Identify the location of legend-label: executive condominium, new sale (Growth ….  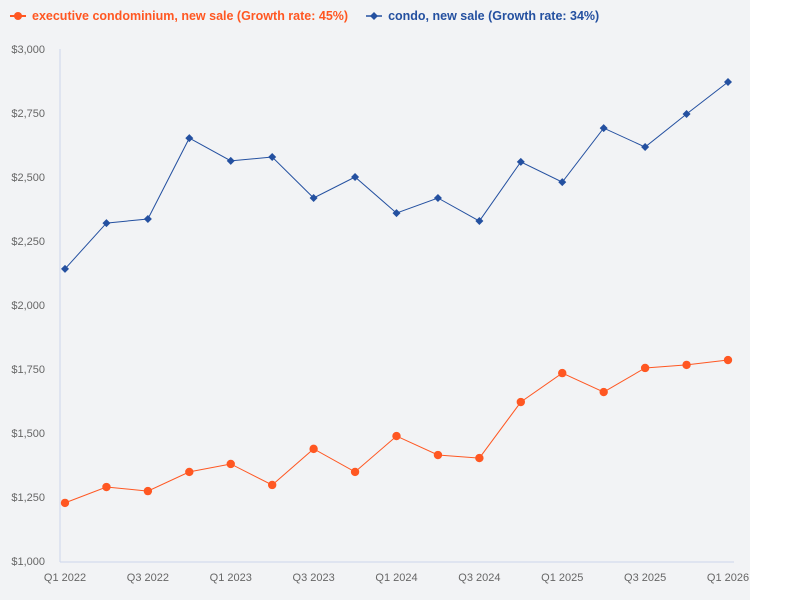
(190, 16).